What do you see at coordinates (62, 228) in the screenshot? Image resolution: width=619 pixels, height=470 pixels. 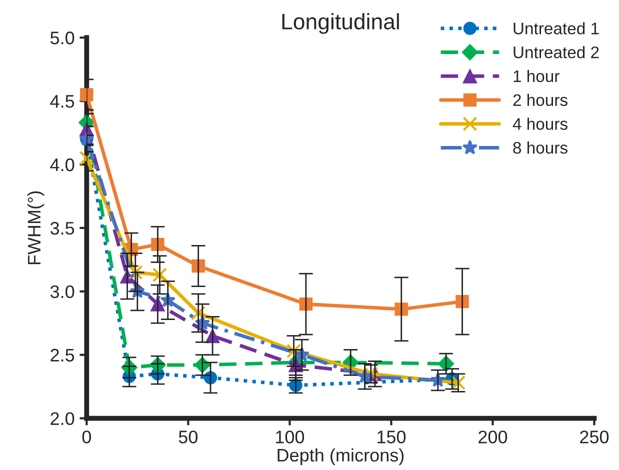 I see `y-tick-label: 3.5` at bounding box center [62, 228].